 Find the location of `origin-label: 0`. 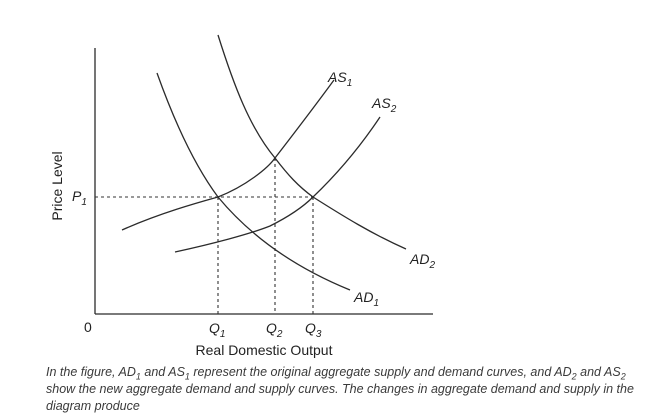

origin-label: 0 is located at coordinates (88, 327).